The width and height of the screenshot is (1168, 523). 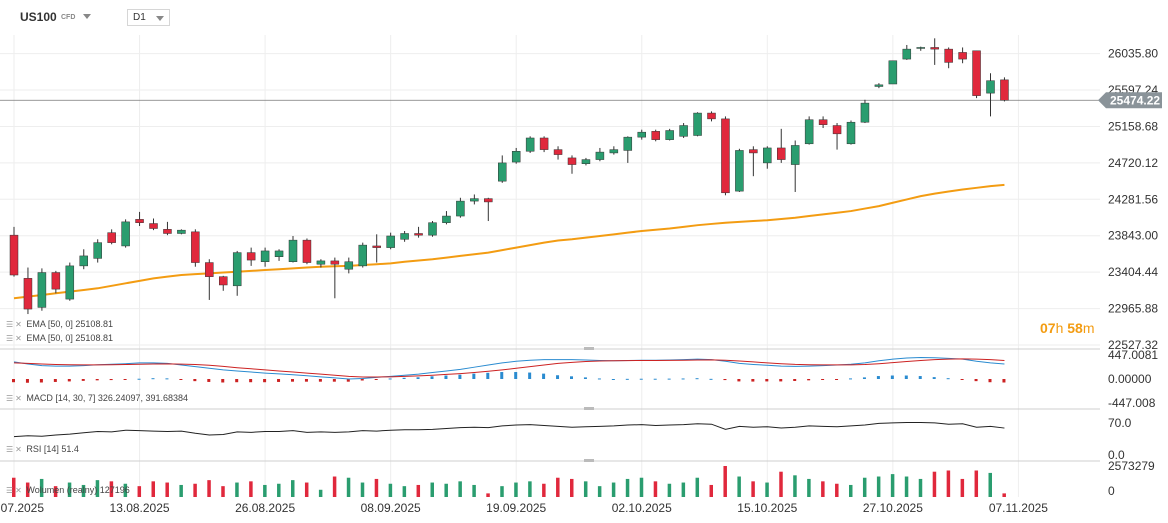 What do you see at coordinates (251, 381) in the screenshot?
I see `macd-histogram-bar` at bounding box center [251, 381].